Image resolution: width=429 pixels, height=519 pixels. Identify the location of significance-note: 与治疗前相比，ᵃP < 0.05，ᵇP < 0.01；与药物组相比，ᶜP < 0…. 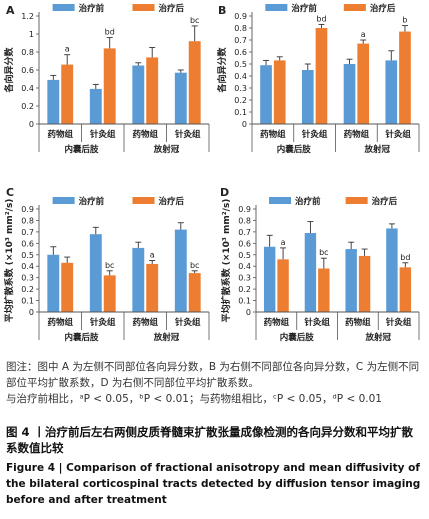
(194, 399).